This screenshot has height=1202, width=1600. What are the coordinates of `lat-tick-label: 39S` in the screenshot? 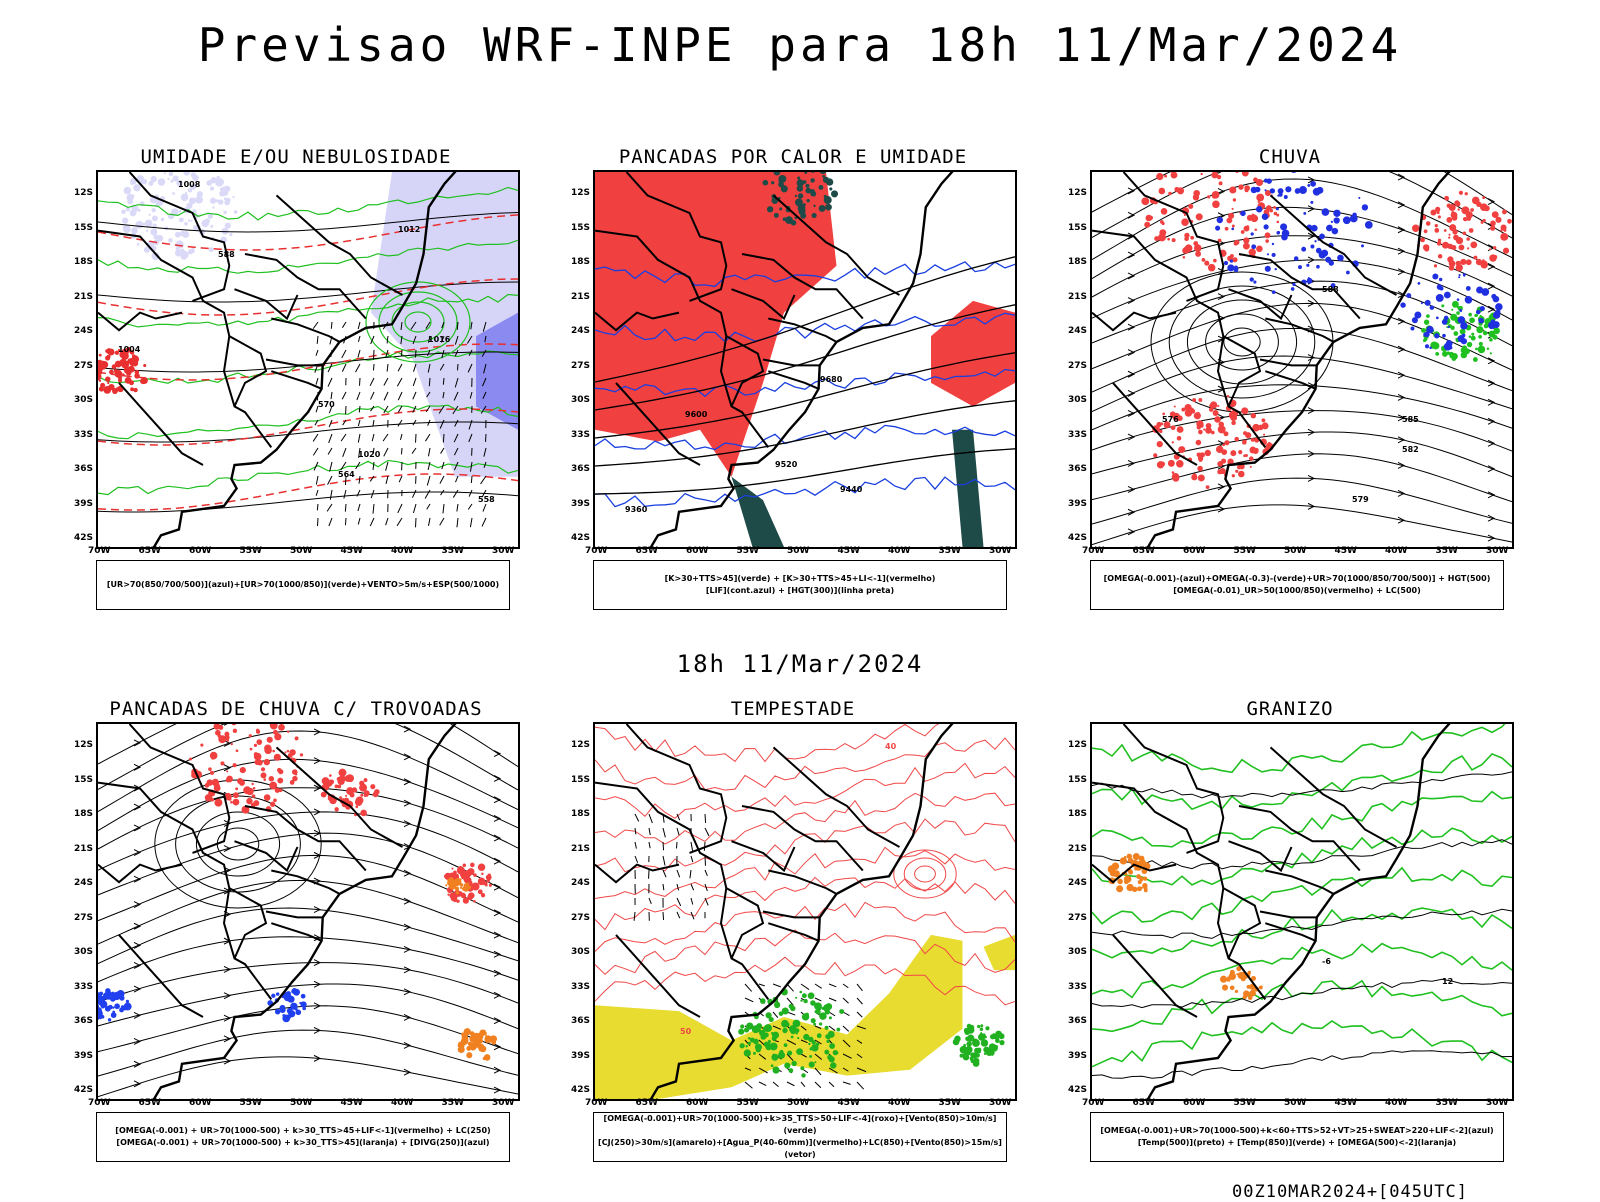 It's located at (83, 1056).